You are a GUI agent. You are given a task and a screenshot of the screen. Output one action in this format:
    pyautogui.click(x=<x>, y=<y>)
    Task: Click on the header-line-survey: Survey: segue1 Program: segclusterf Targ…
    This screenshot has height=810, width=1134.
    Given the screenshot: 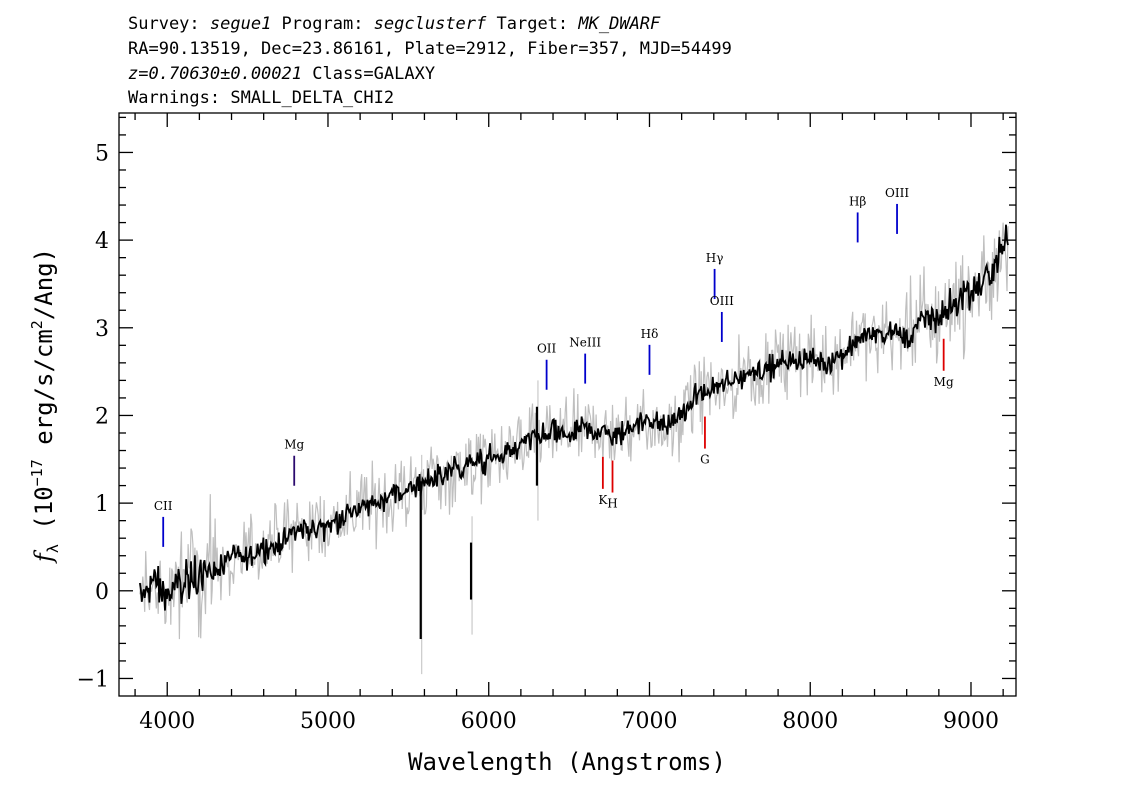 What is the action you would take?
    pyautogui.click(x=394, y=24)
    